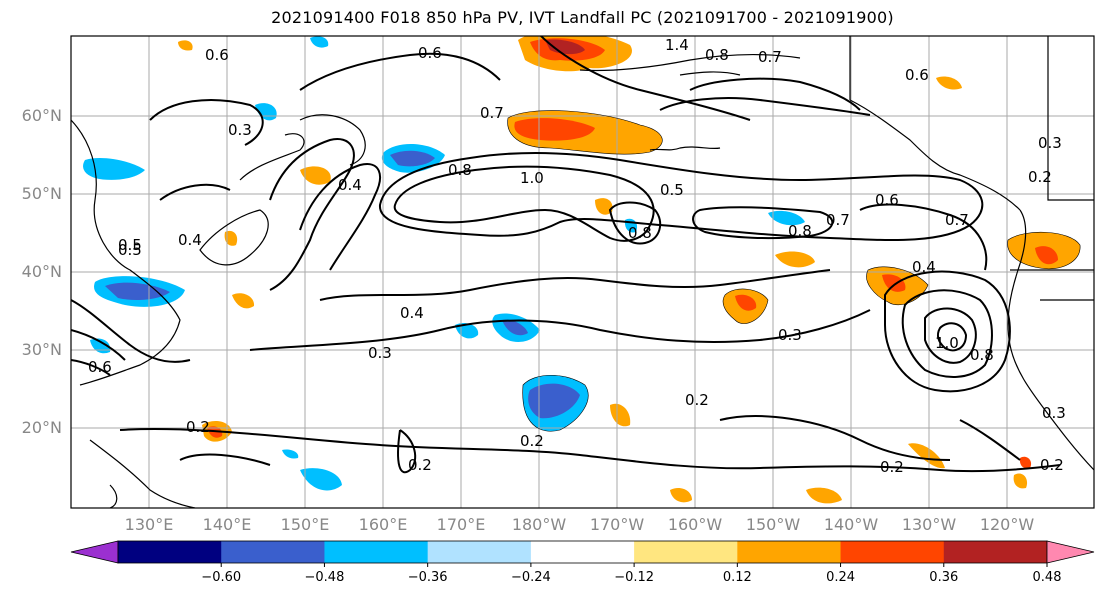  I want to click on lat-label: 60°N, so click(42, 115).